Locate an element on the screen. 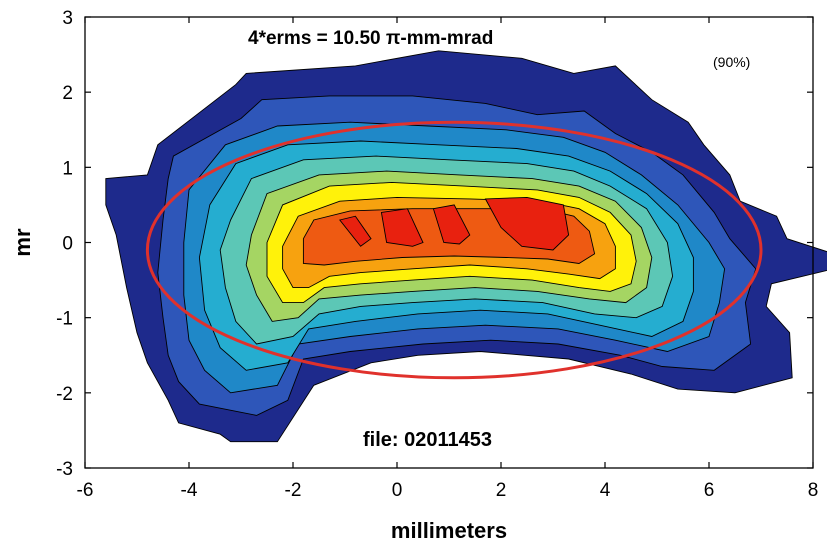 The width and height of the screenshot is (827, 550). y-axis-title: mr is located at coordinates (22, 242).